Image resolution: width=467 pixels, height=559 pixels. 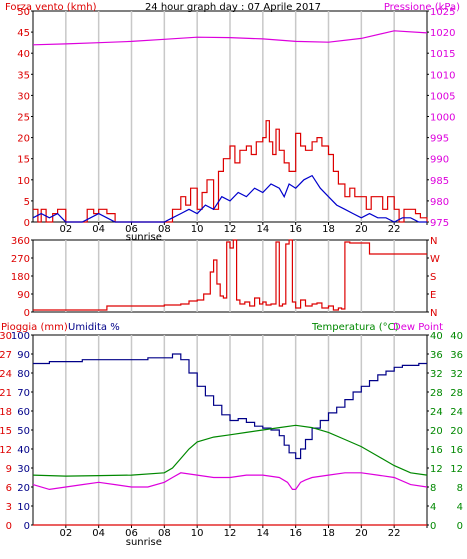 What do you see at coordinates (456, 355) in the screenshot?
I see `dewpoint-axis-tick-label: 36` at bounding box center [456, 355].